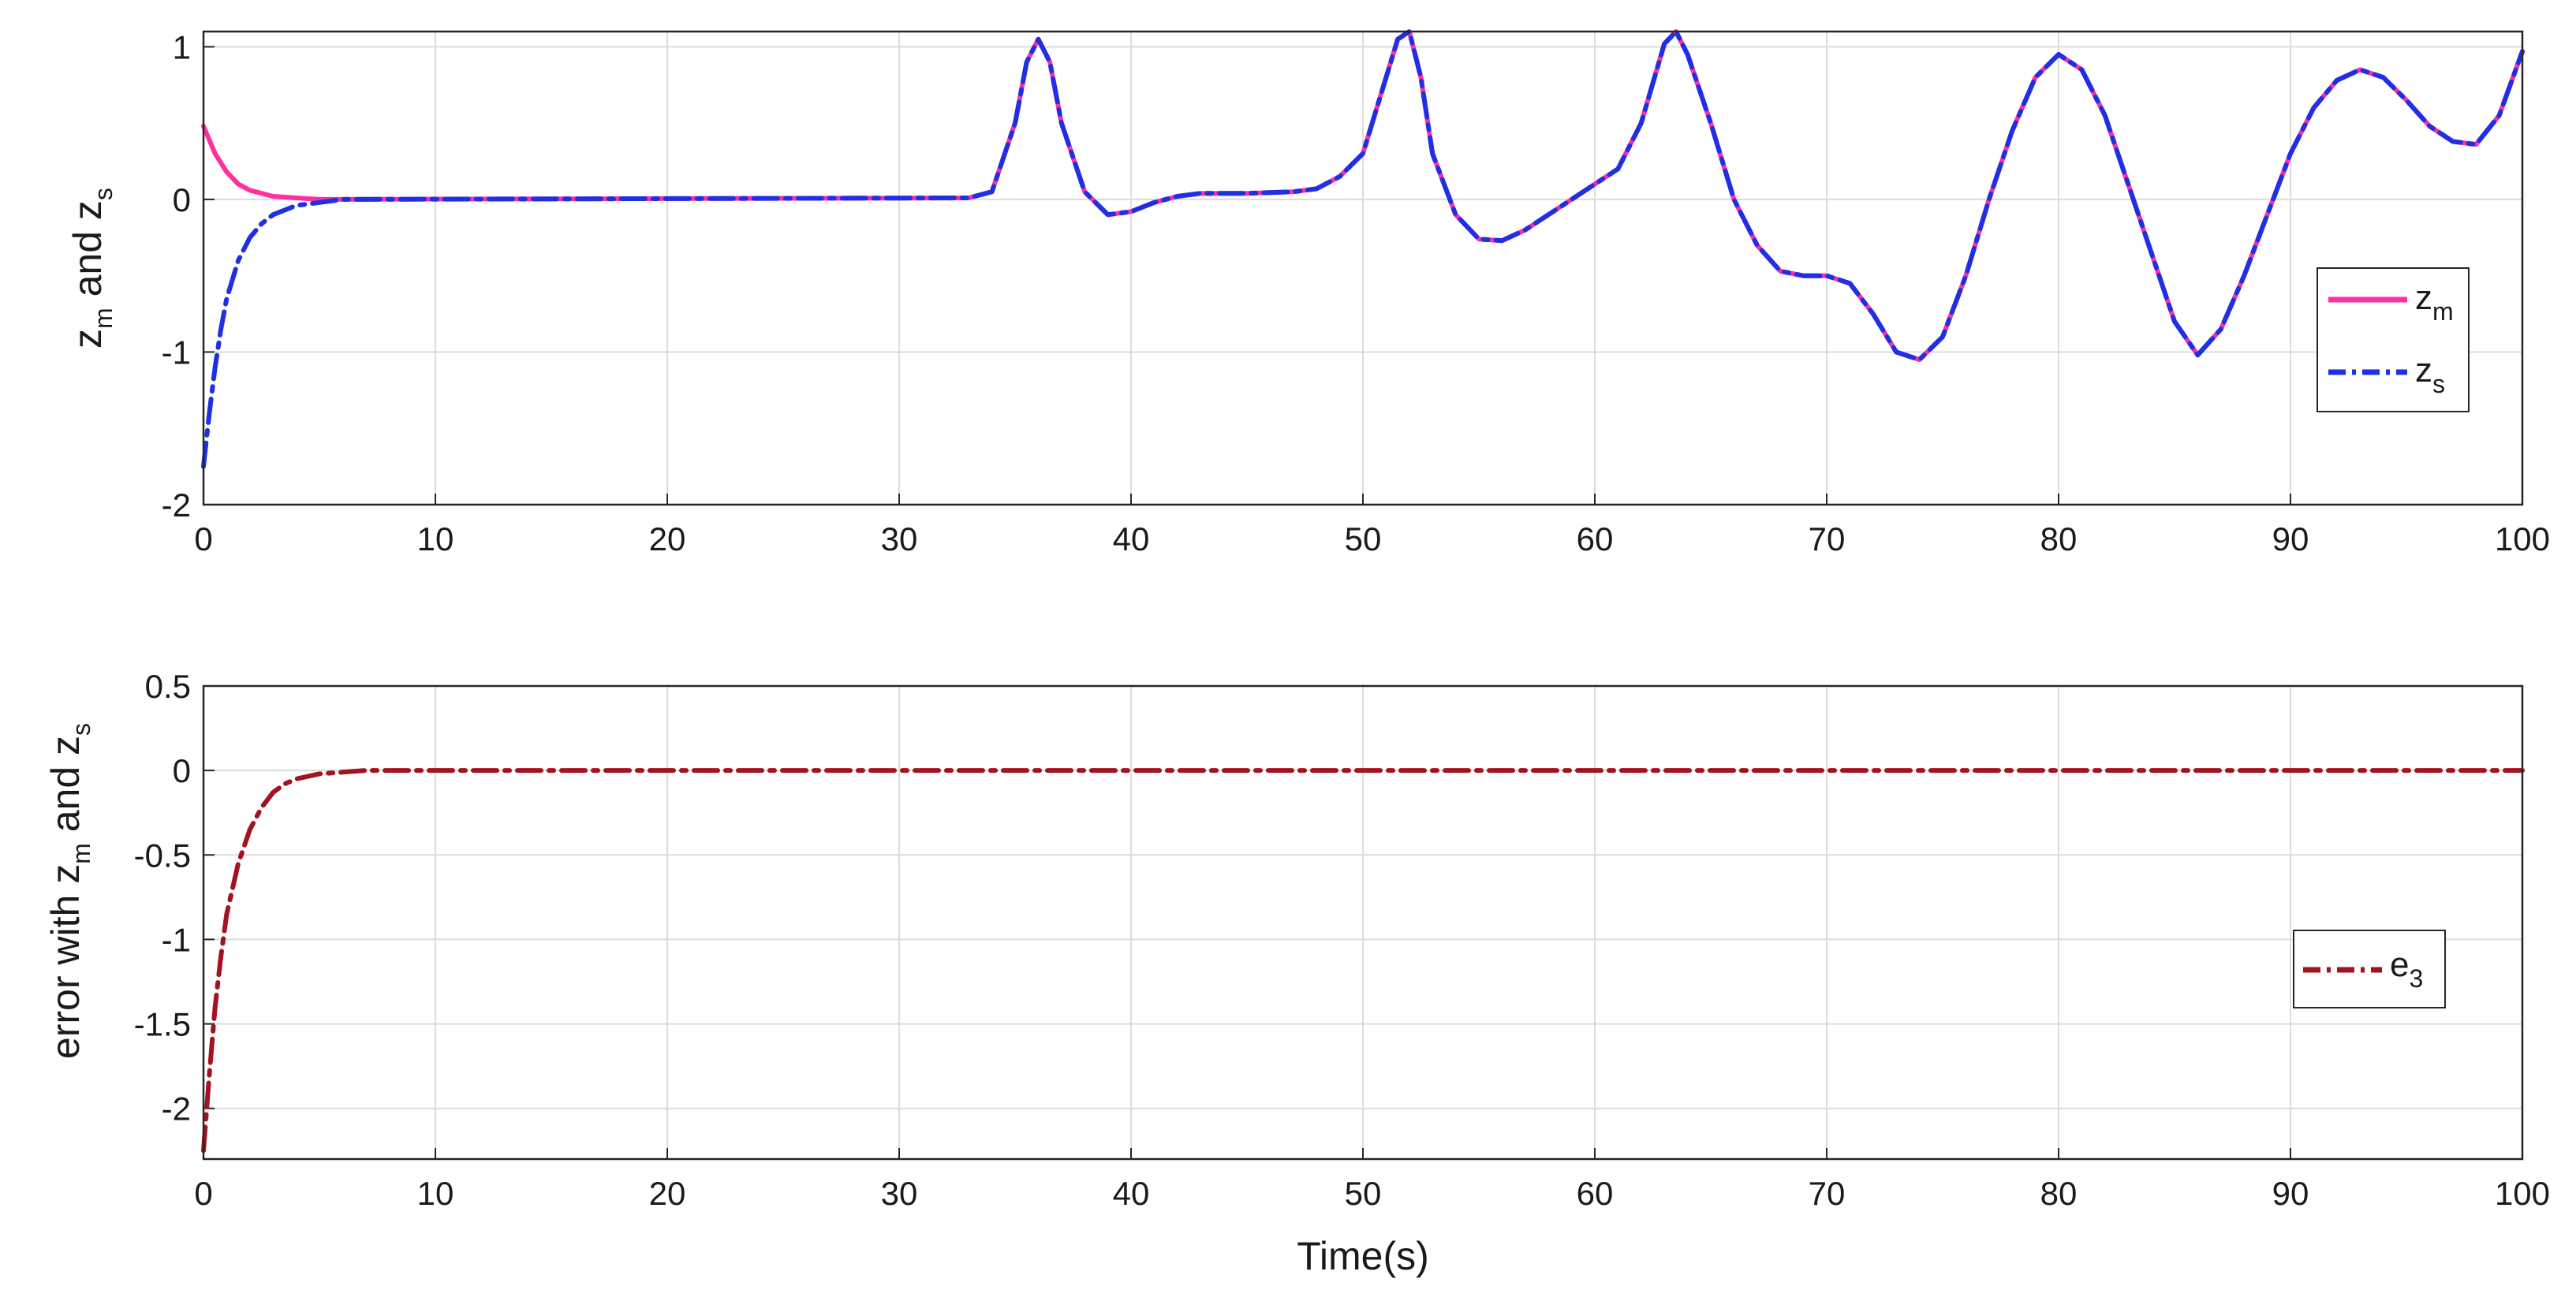  I want to click on top-y-axis-title: zm and zs, so click(91, 268).